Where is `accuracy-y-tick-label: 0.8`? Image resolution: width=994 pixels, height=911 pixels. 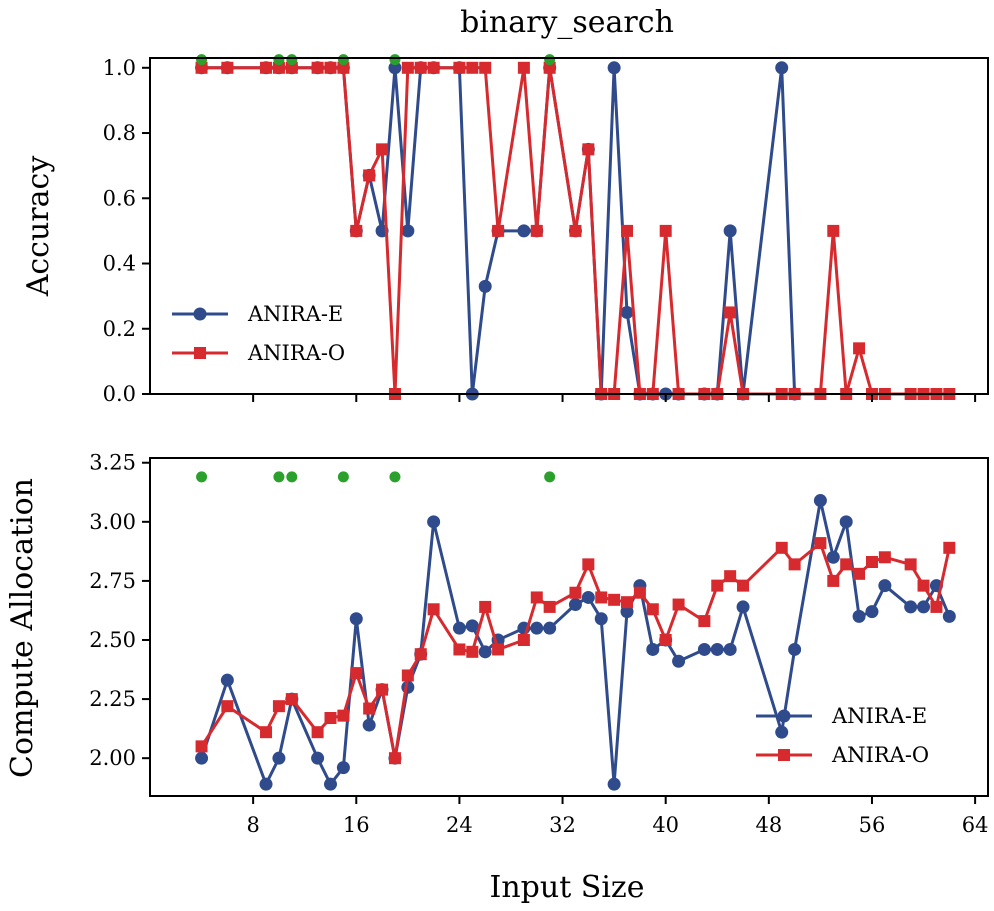 accuracy-y-tick-label: 0.8 is located at coordinates (119, 133).